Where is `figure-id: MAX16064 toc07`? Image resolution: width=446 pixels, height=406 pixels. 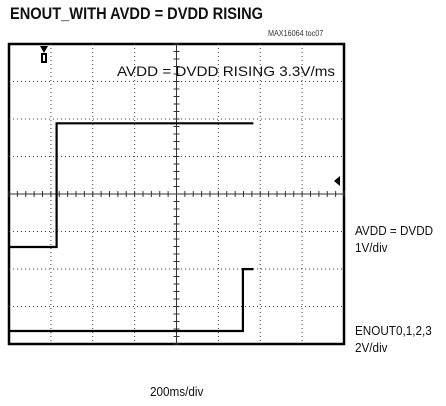 figure-id: MAX16064 toc07 is located at coordinates (296, 33).